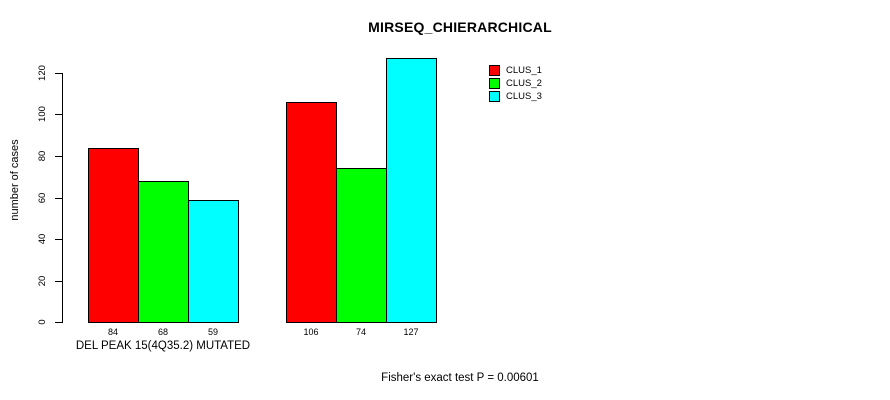 This screenshot has height=400, width=890. I want to click on legend-row-clus_2: CLUS_2, so click(515, 83).